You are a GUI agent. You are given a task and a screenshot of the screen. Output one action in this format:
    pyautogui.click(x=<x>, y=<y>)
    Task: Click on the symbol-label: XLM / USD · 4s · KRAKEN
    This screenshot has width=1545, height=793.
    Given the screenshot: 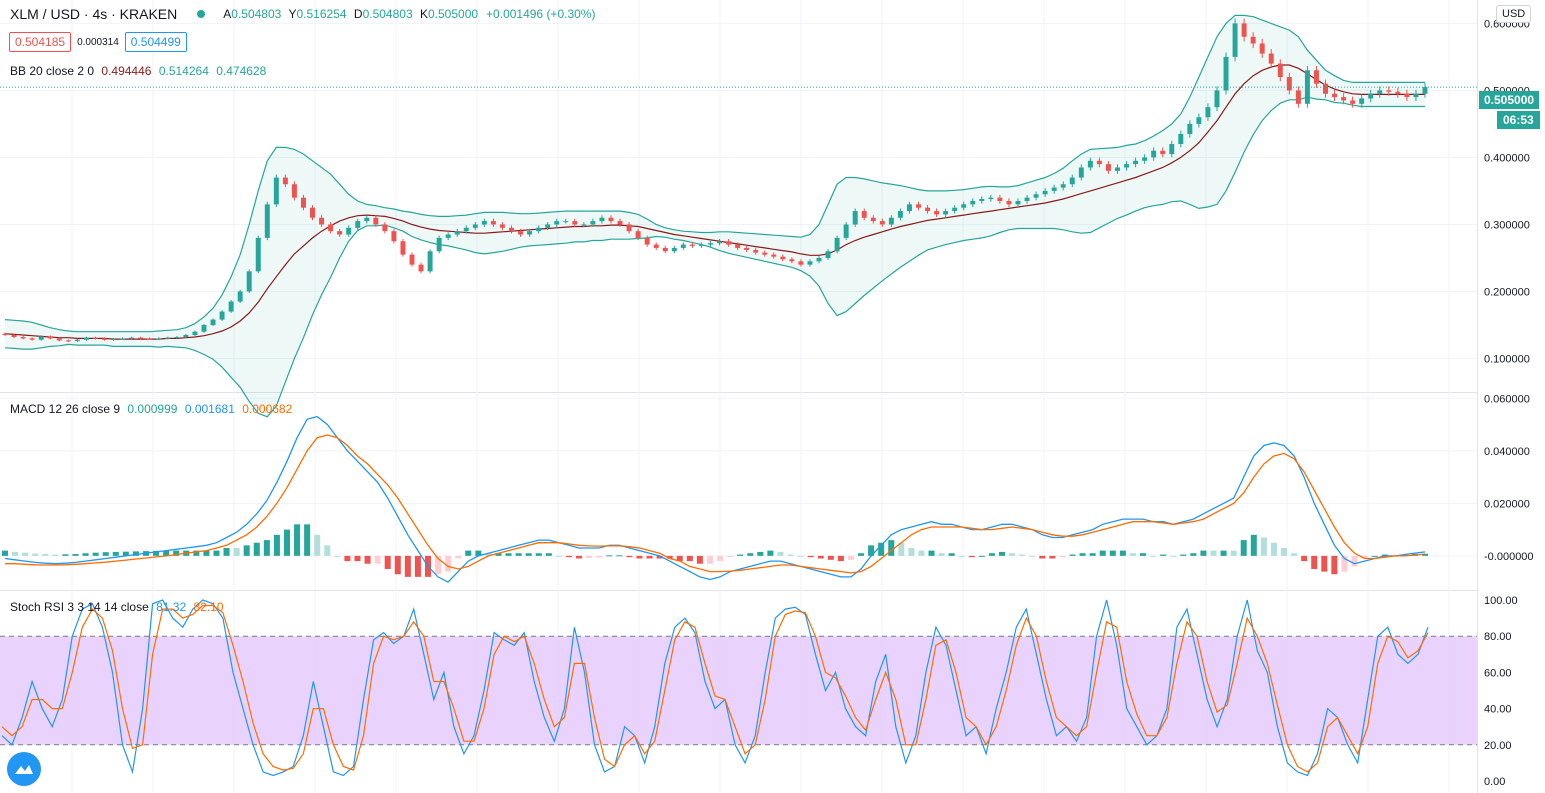 What is the action you would take?
    pyautogui.click(x=94, y=14)
    